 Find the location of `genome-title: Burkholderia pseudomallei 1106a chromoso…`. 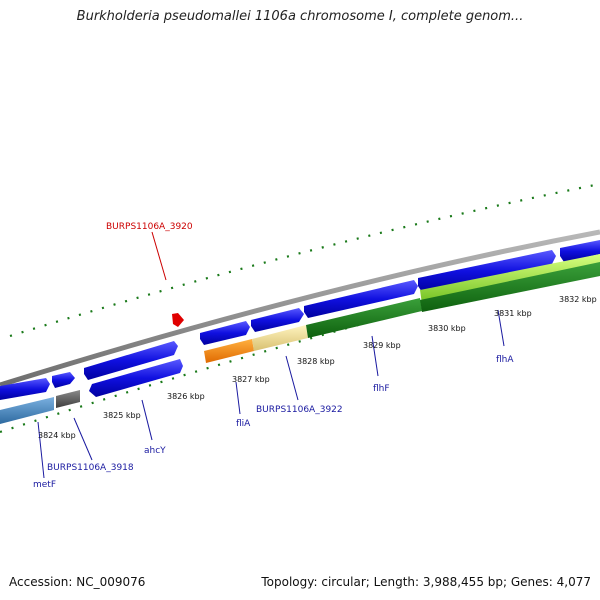

genome-title: Burkholderia pseudomallei 1106a chromoso… is located at coordinates (300, 16).